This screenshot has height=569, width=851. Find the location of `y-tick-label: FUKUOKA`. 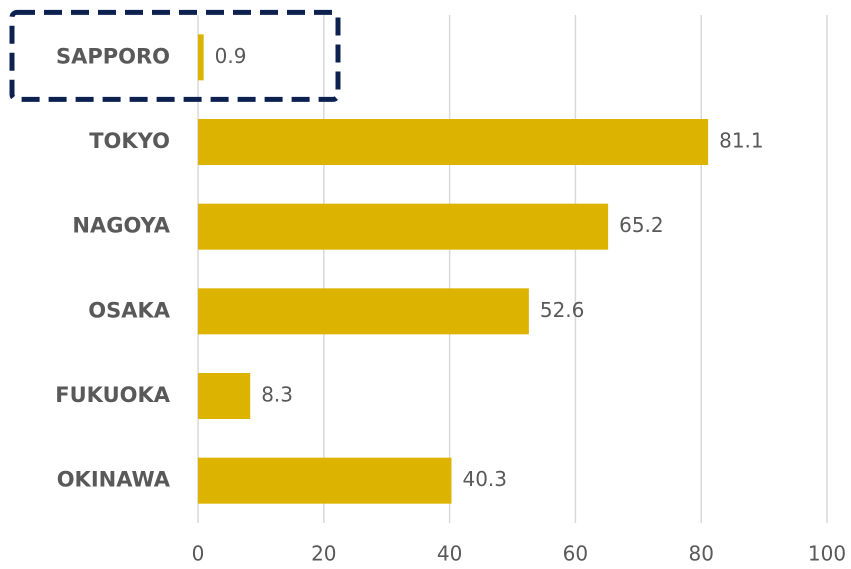

y-tick-label: FUKUOKA is located at coordinates (112, 395).